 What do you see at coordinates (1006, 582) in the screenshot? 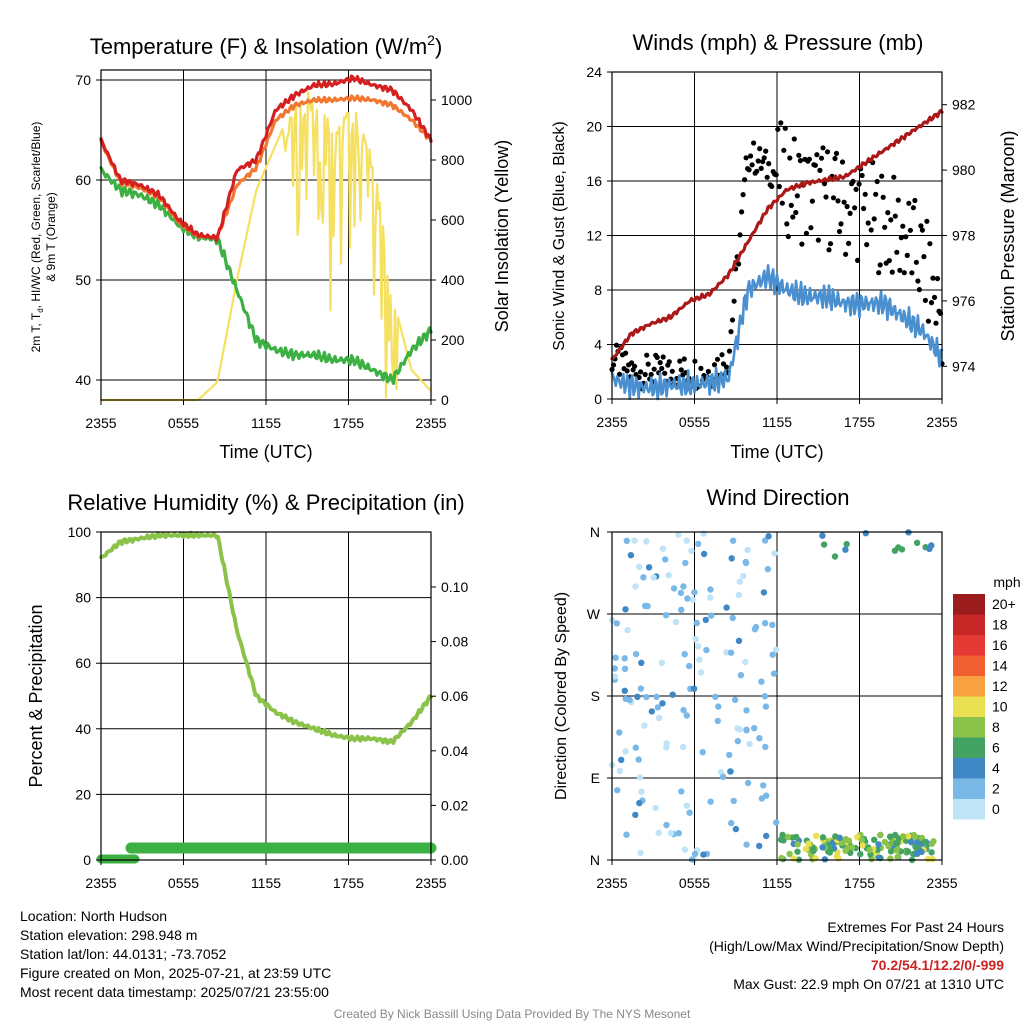
I see `dir-legend-title: mph` at bounding box center [1006, 582].